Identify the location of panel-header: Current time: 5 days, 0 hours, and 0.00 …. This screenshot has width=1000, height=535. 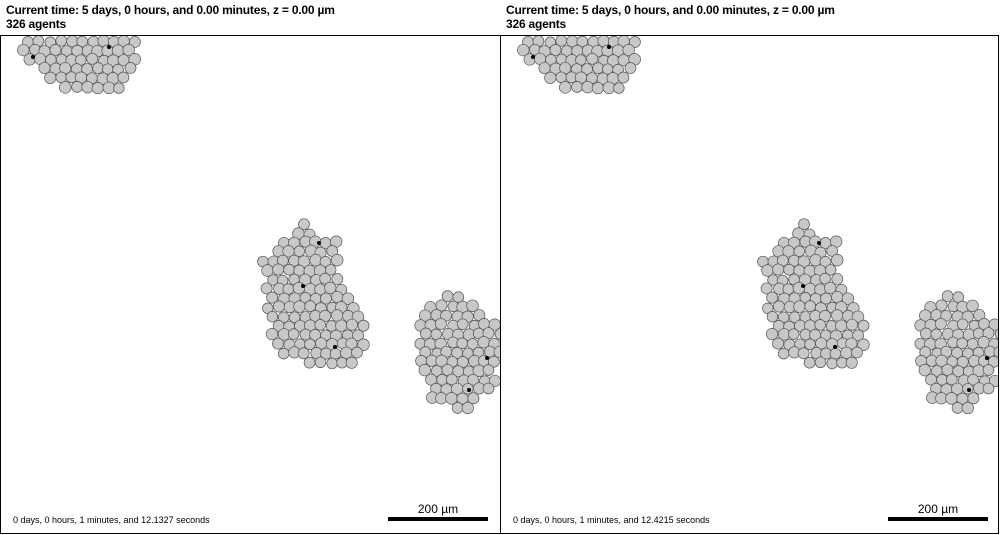
(670, 17).